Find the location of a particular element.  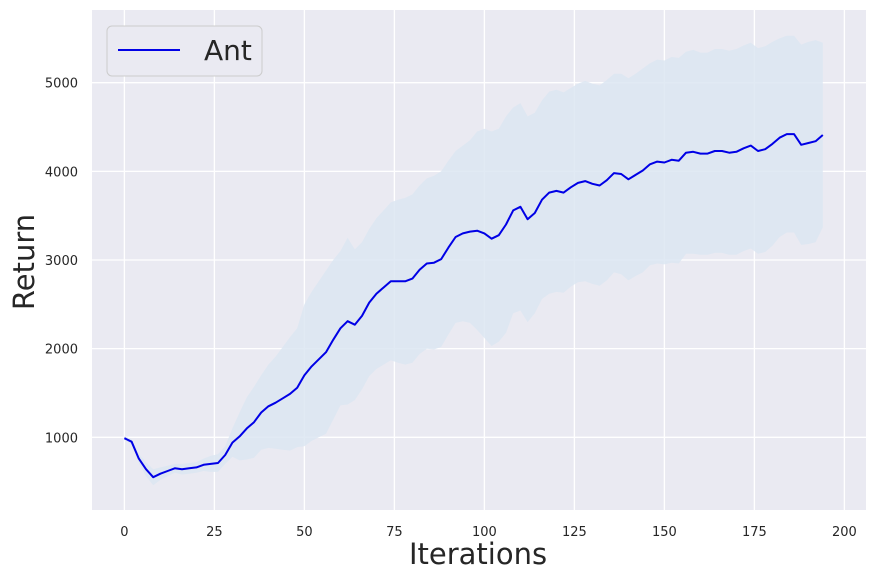

legend: Ant is located at coordinates (184, 51).